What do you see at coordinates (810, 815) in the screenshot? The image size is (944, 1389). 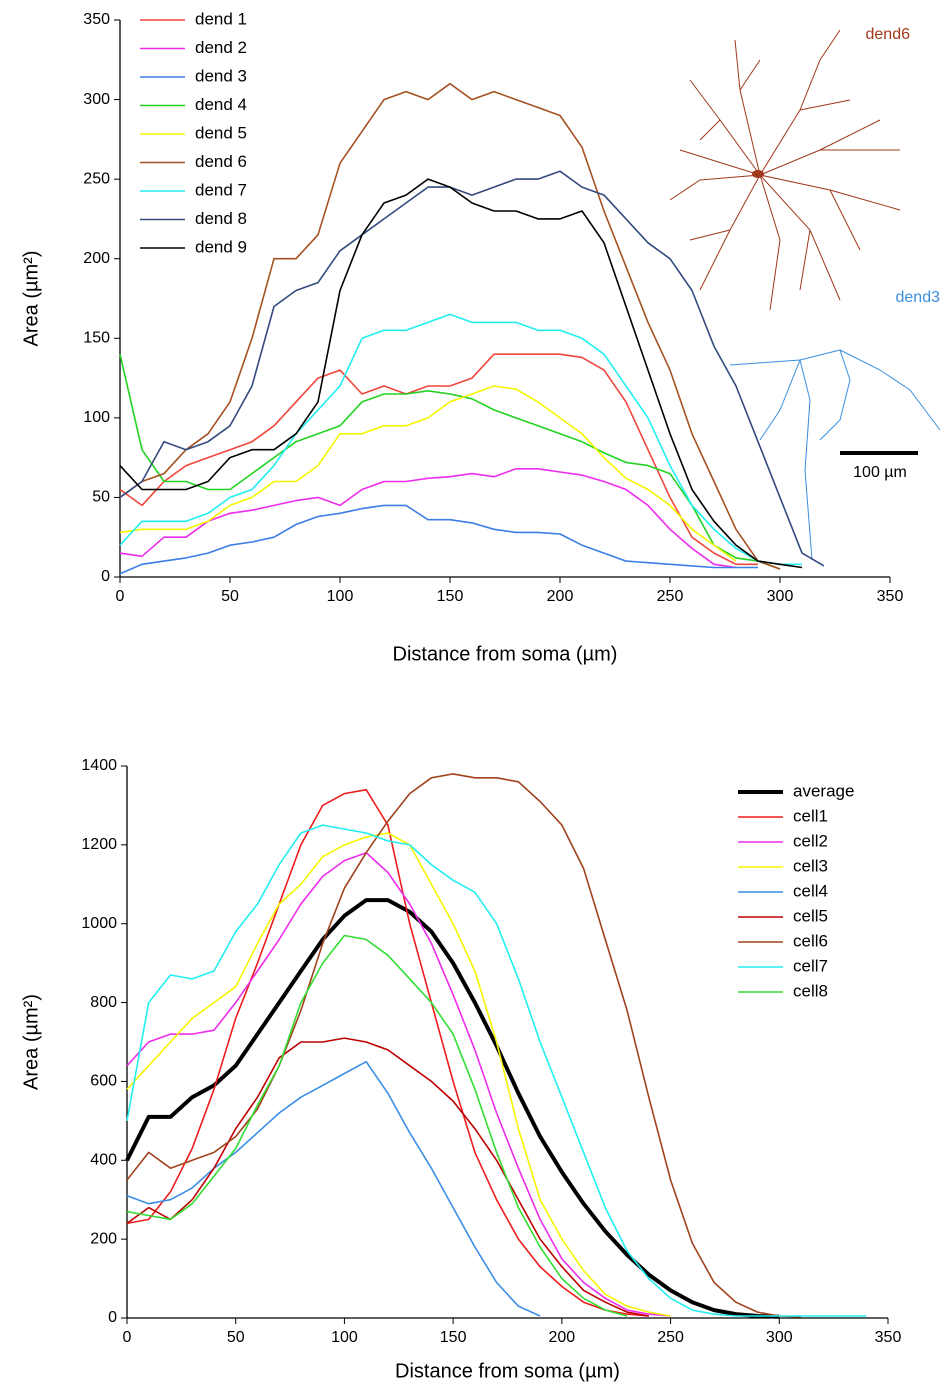 I see `legend-label: cell1` at bounding box center [810, 815].